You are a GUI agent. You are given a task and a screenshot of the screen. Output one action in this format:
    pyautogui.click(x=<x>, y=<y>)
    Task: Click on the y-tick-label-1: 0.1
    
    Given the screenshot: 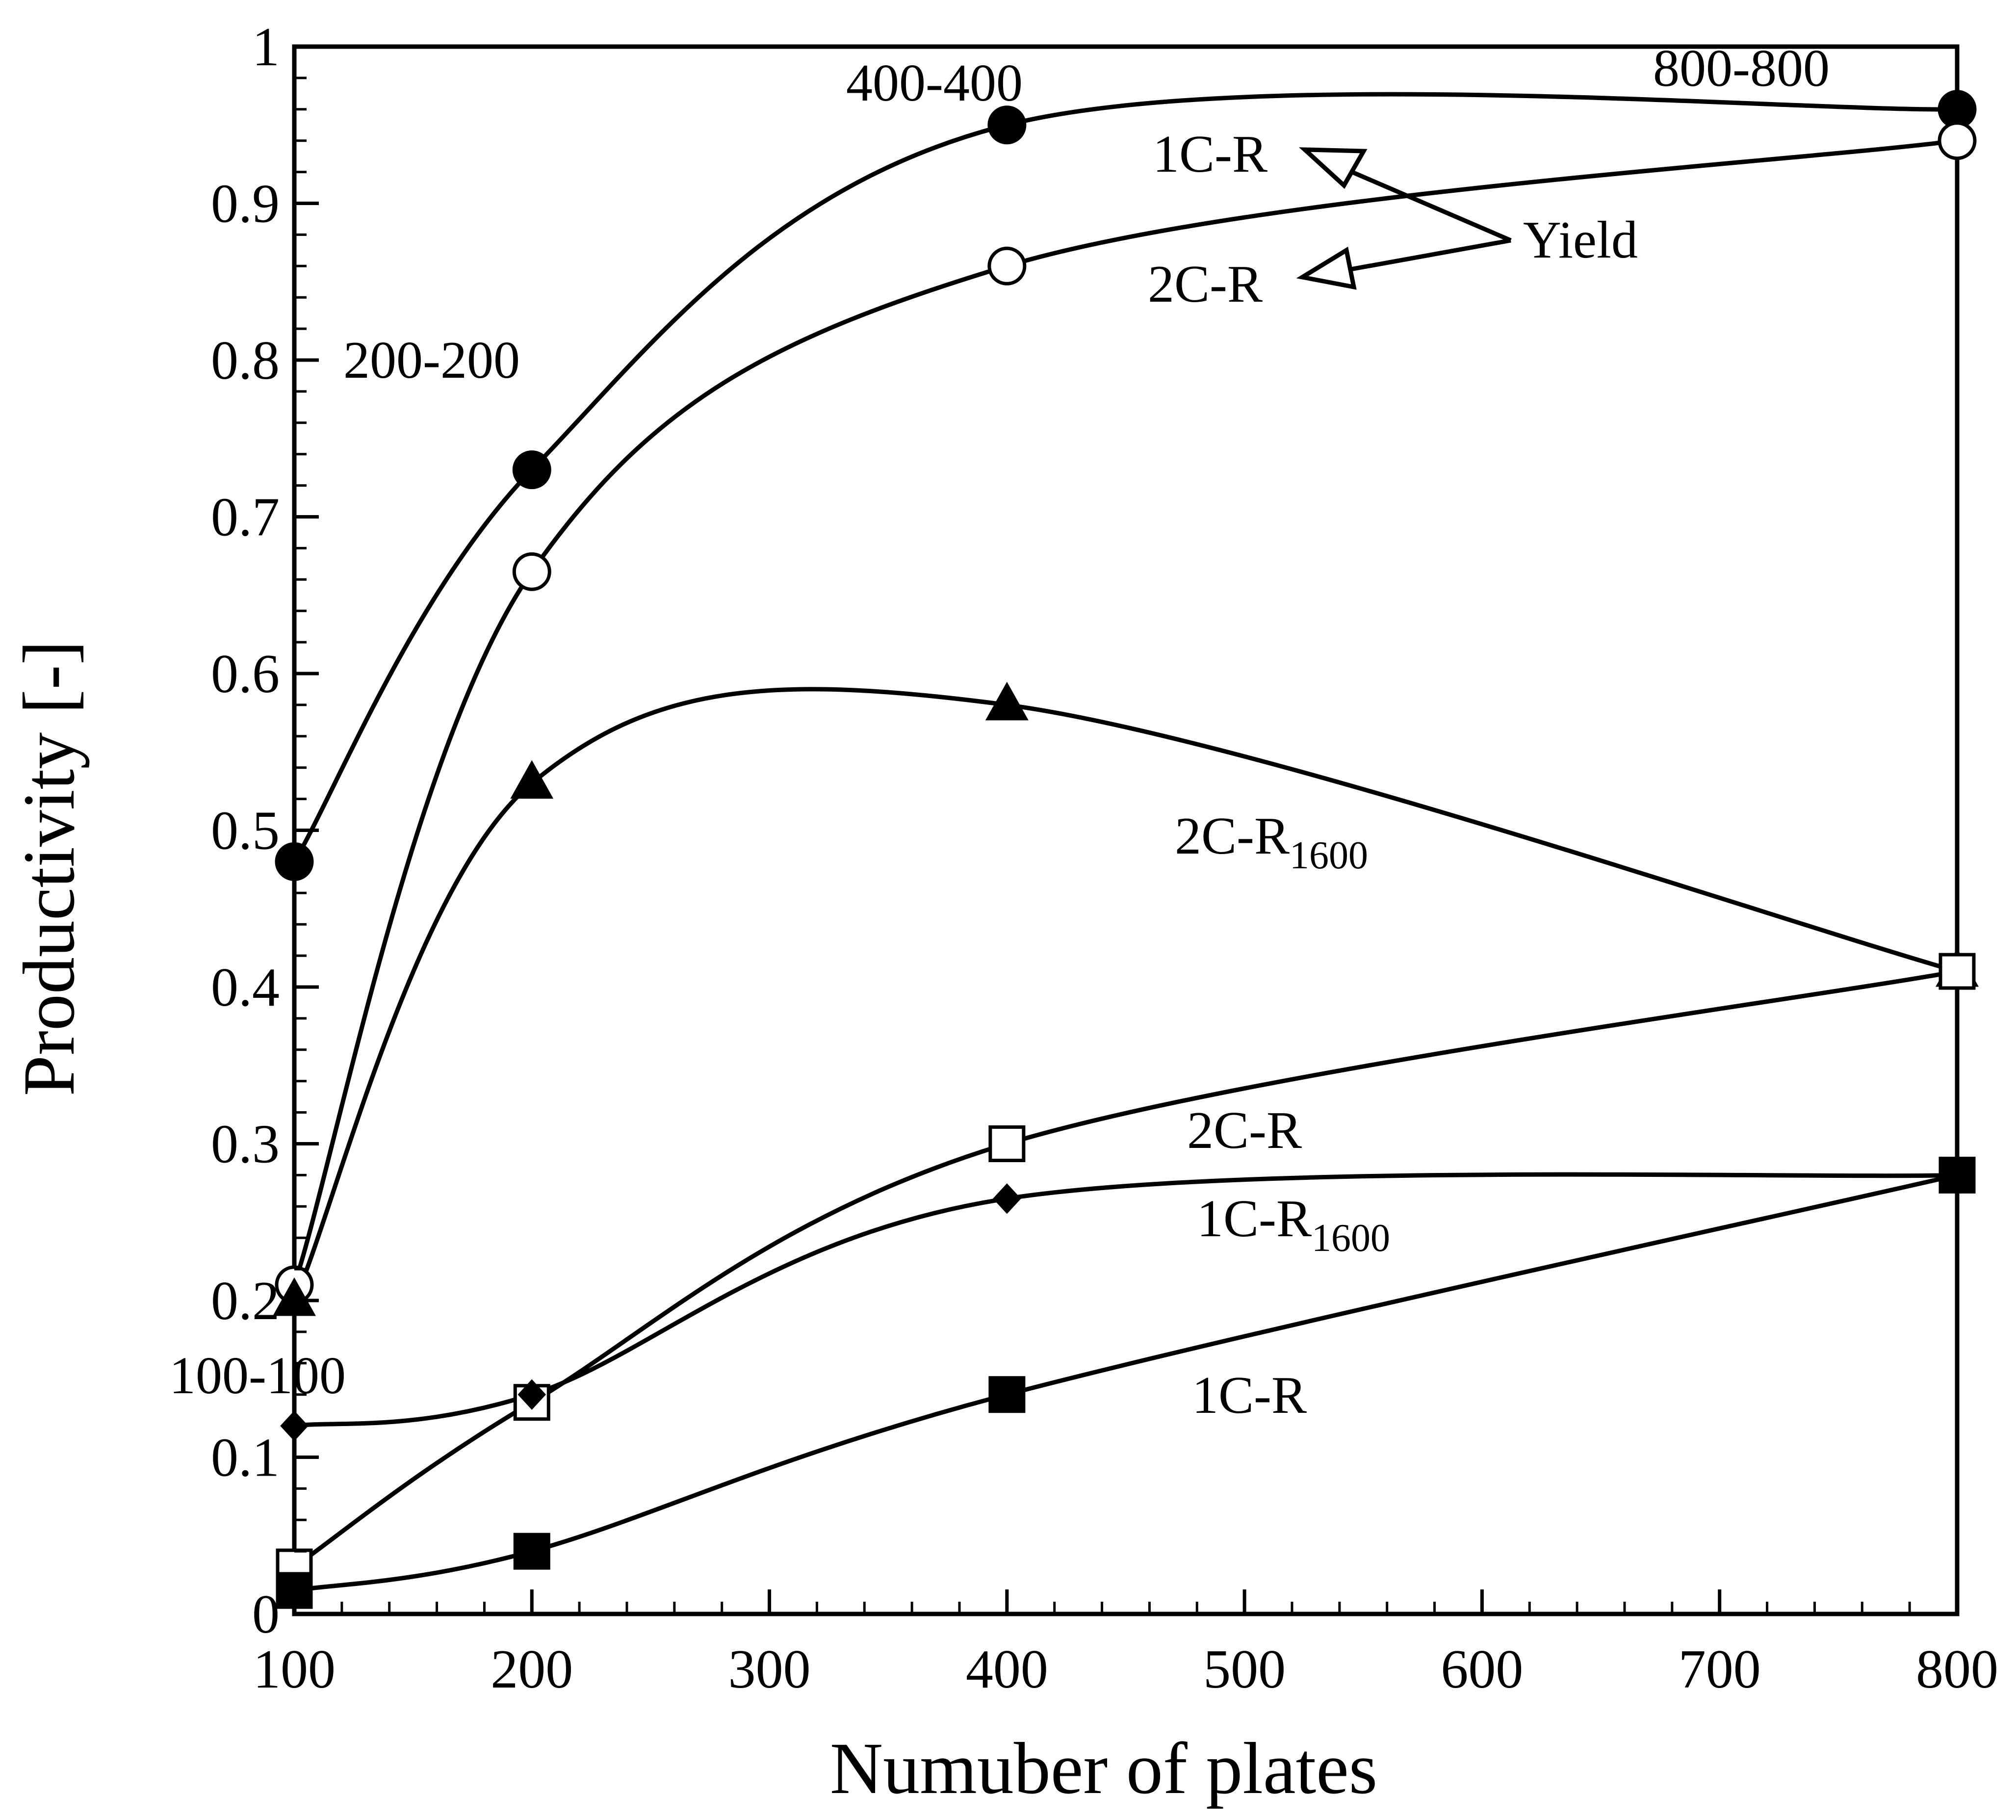 What is the action you would take?
    pyautogui.click(x=245, y=1458)
    